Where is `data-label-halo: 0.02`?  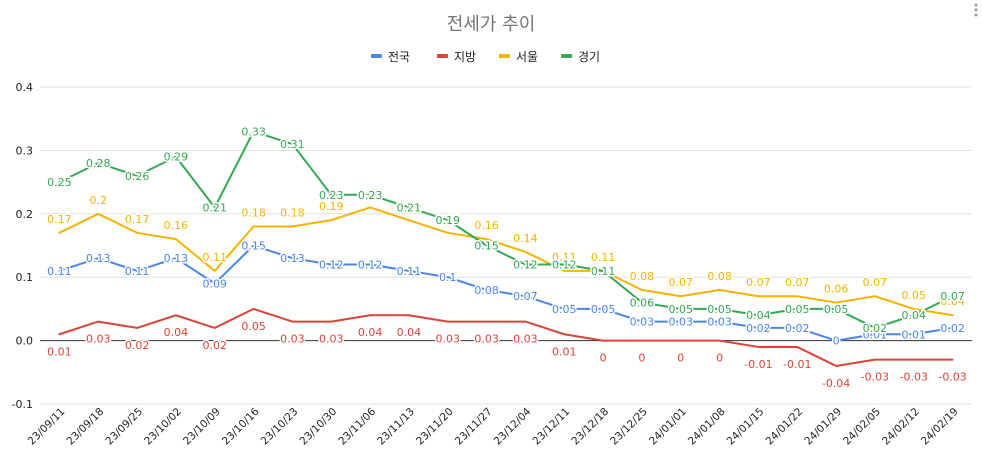
data-label-halo: 0.02 is located at coordinates (952, 328).